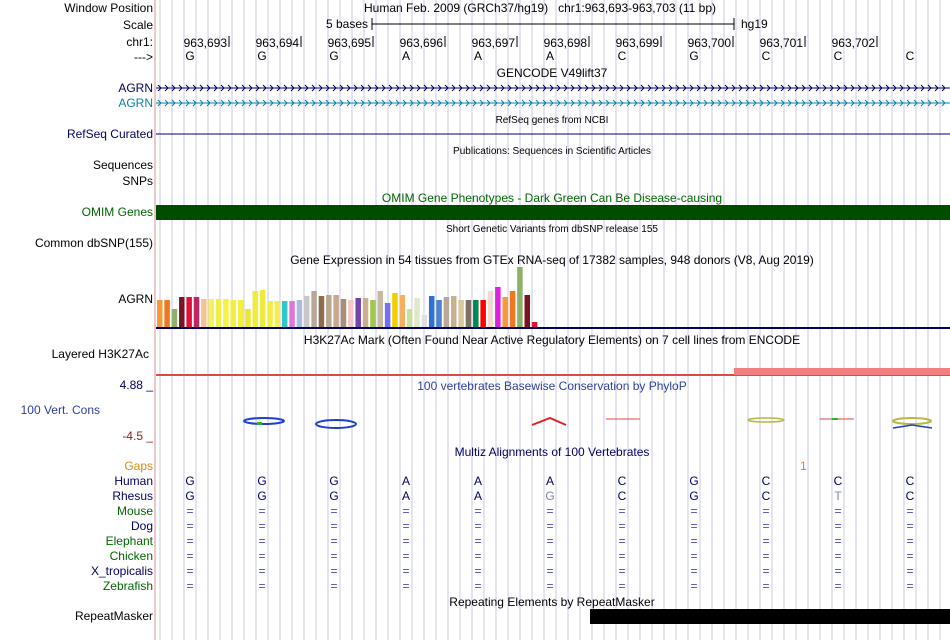  Describe the element at coordinates (190, 56) in the screenshot. I see `reference-base: G` at that location.